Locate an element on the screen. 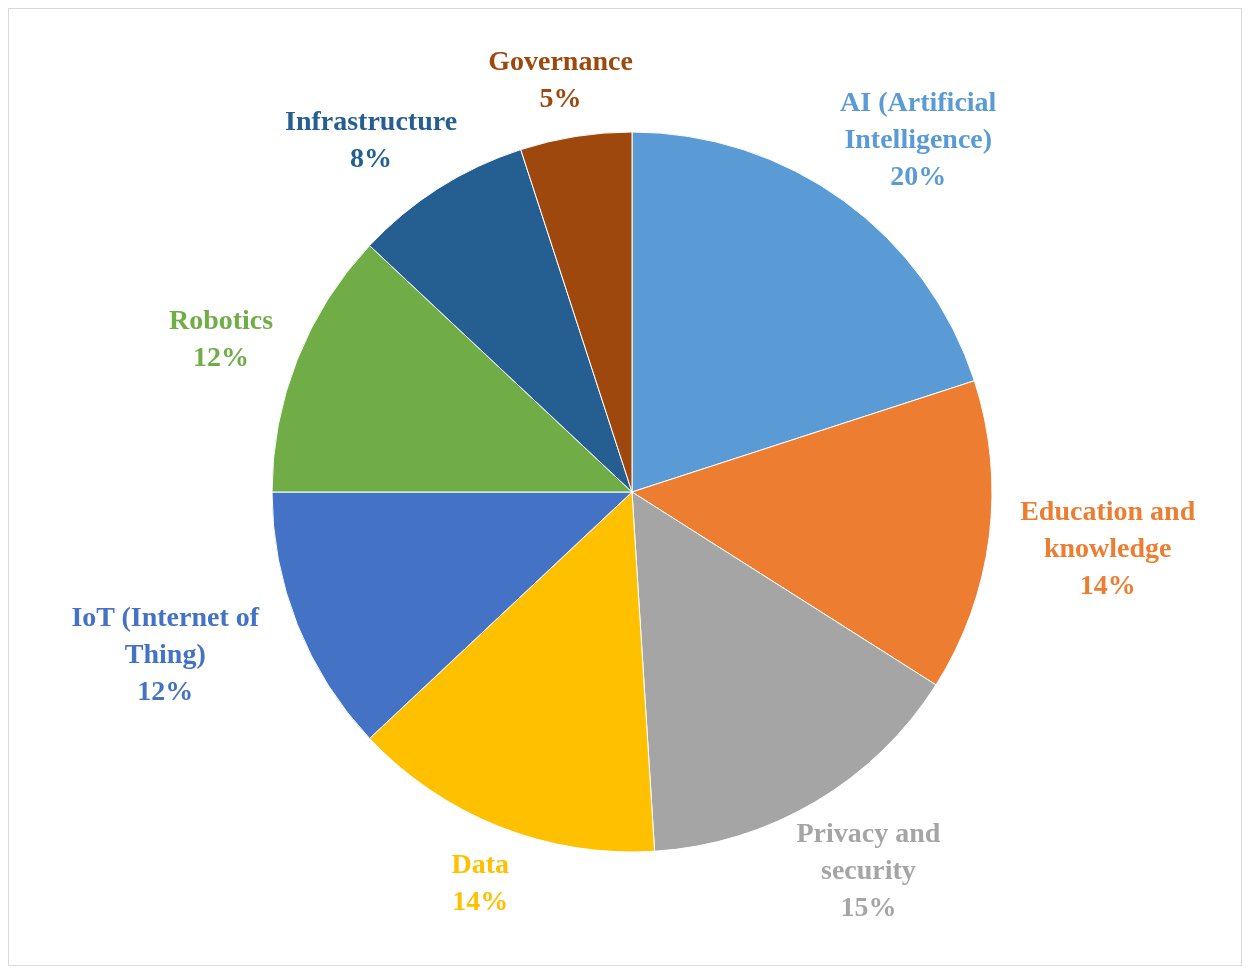  data-label: 20% is located at coordinates (918, 175).